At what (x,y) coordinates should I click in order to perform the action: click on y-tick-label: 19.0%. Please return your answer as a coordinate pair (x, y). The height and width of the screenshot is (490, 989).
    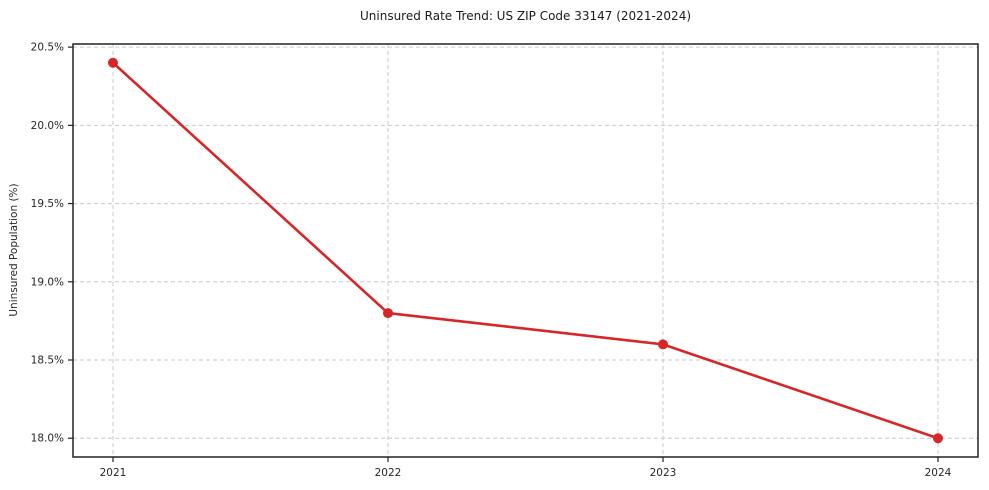
    Looking at the image, I should click on (47, 282).